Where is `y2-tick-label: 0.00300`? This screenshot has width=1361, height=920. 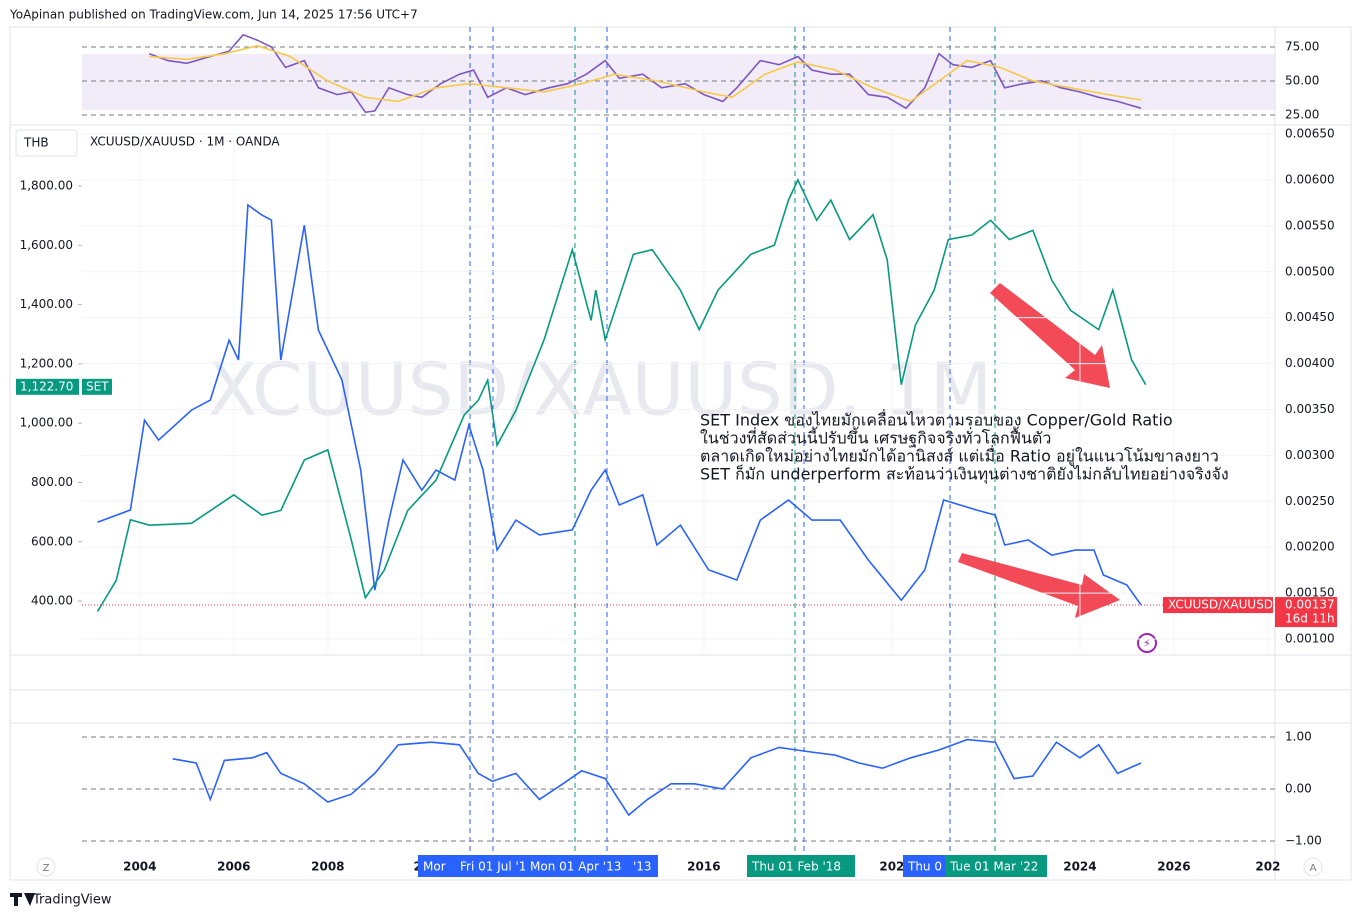
y2-tick-label: 0.00300 is located at coordinates (1310, 455).